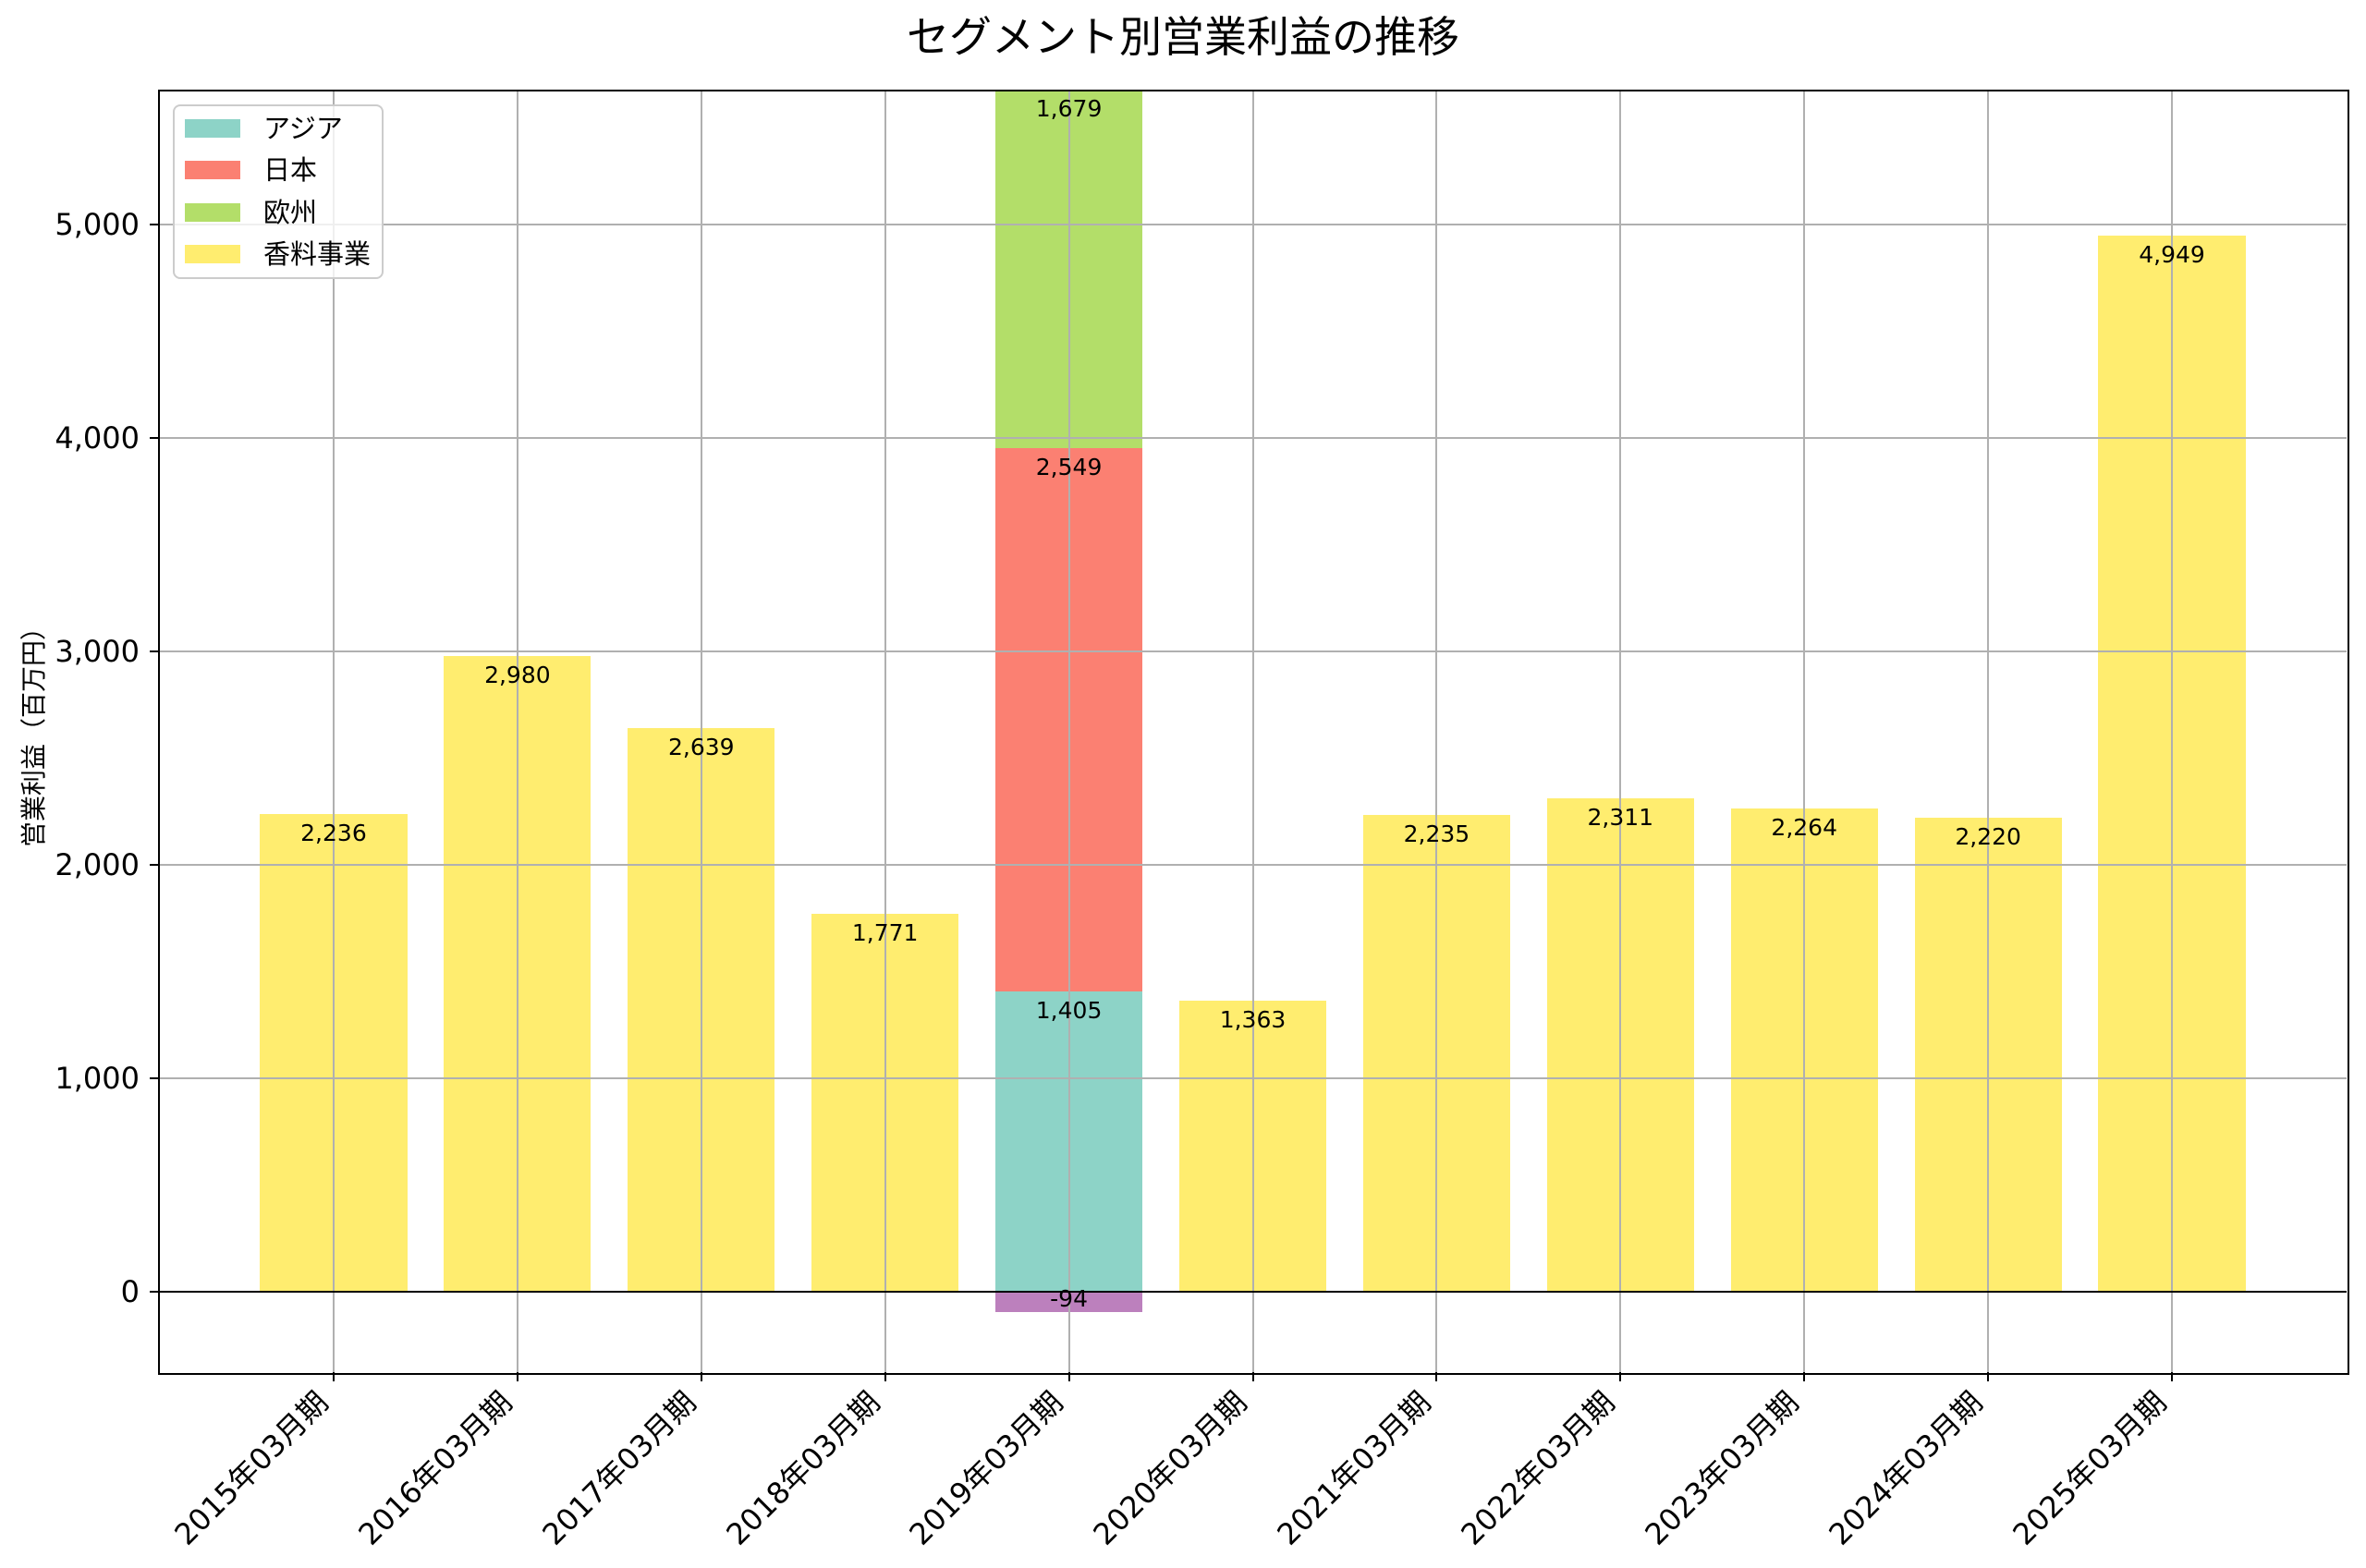 The image size is (2366, 1568). I want to click on y-tick-label: 2,000, so click(97, 864).